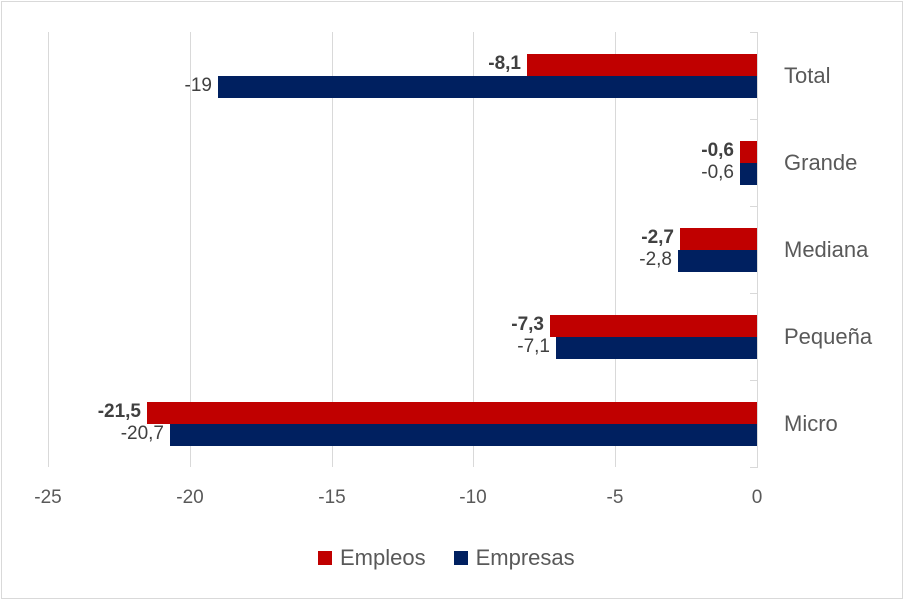 Image resolution: width=906 pixels, height=602 pixels. I want to click on data-label: -2,8, so click(655, 259).